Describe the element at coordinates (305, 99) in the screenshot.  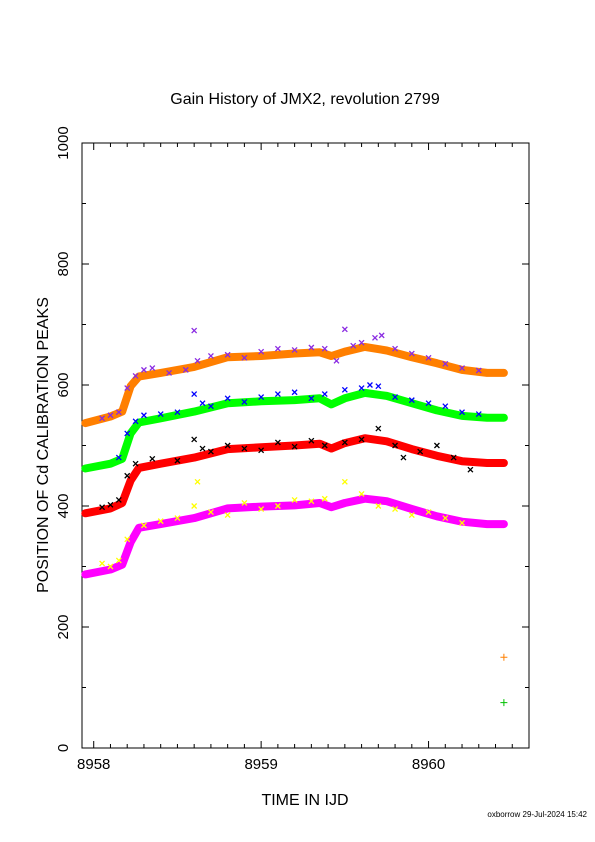
I see `chart-title: Gain History of JMX2, revolution 2799` at that location.